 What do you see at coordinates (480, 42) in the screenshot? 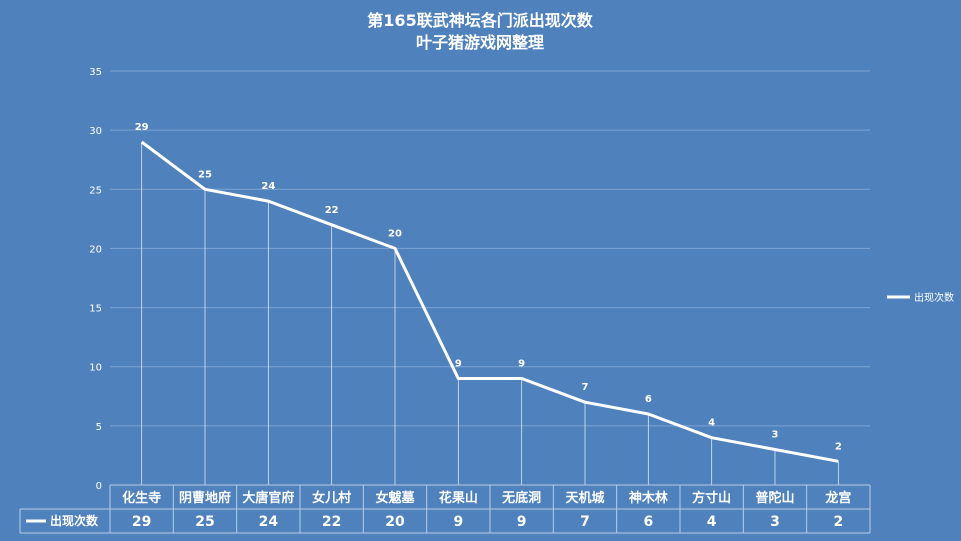
I see `chart-subtitle: 叶子猪游戏网整理` at bounding box center [480, 42].